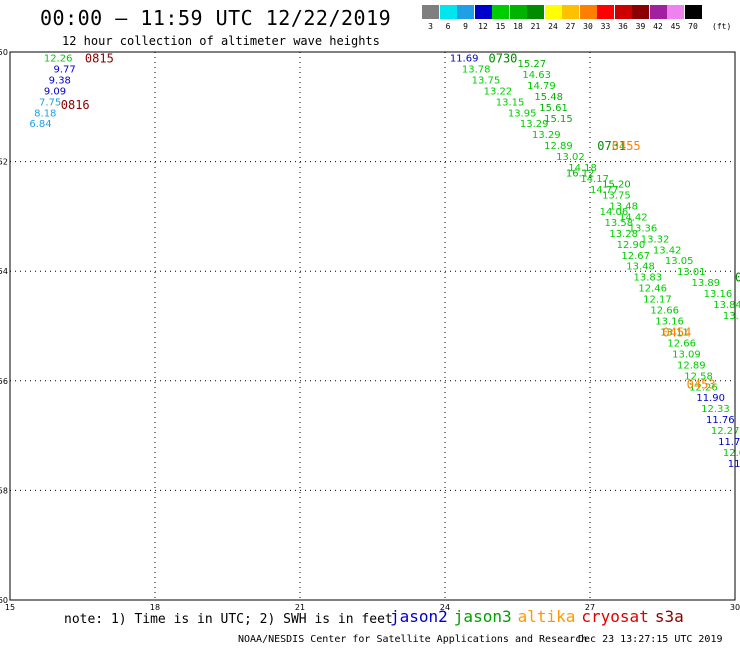 Image resolution: width=740 pixels, height=650 pixels. Describe the element at coordinates (4, 600) in the screenshot. I see `latitude-label: -60` at that location.